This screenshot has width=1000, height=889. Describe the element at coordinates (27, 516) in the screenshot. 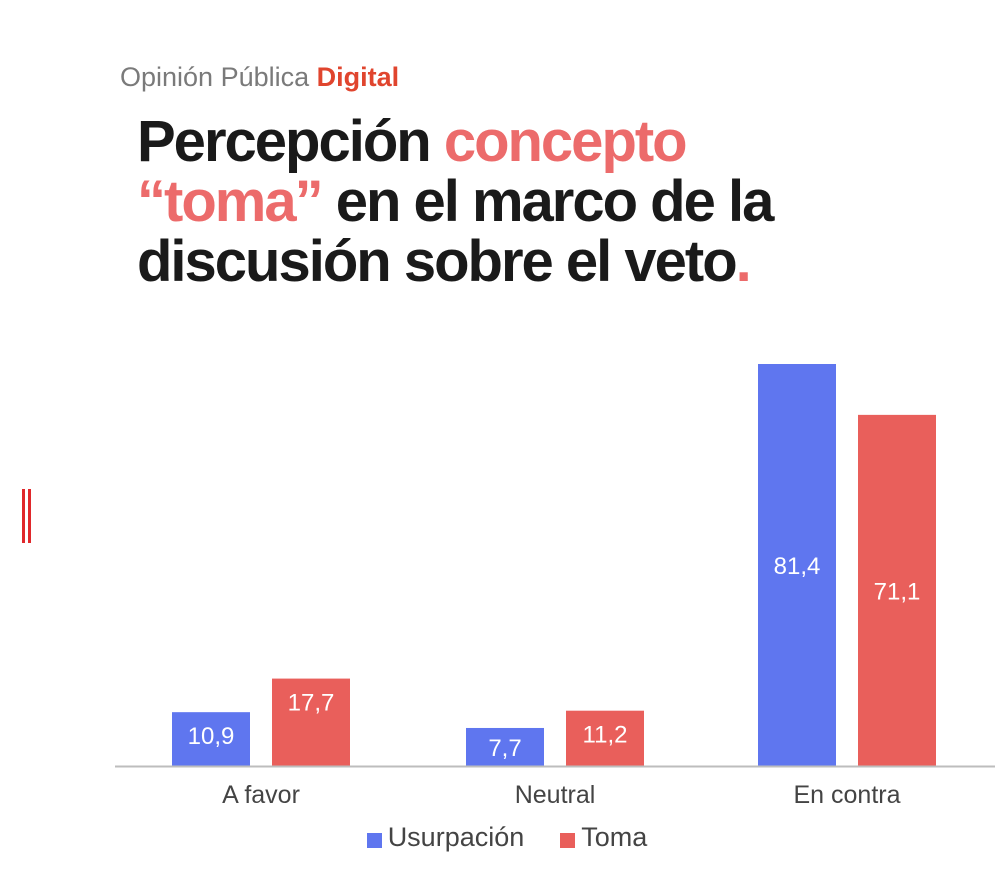

I see `pause-marker-icon` at that location.